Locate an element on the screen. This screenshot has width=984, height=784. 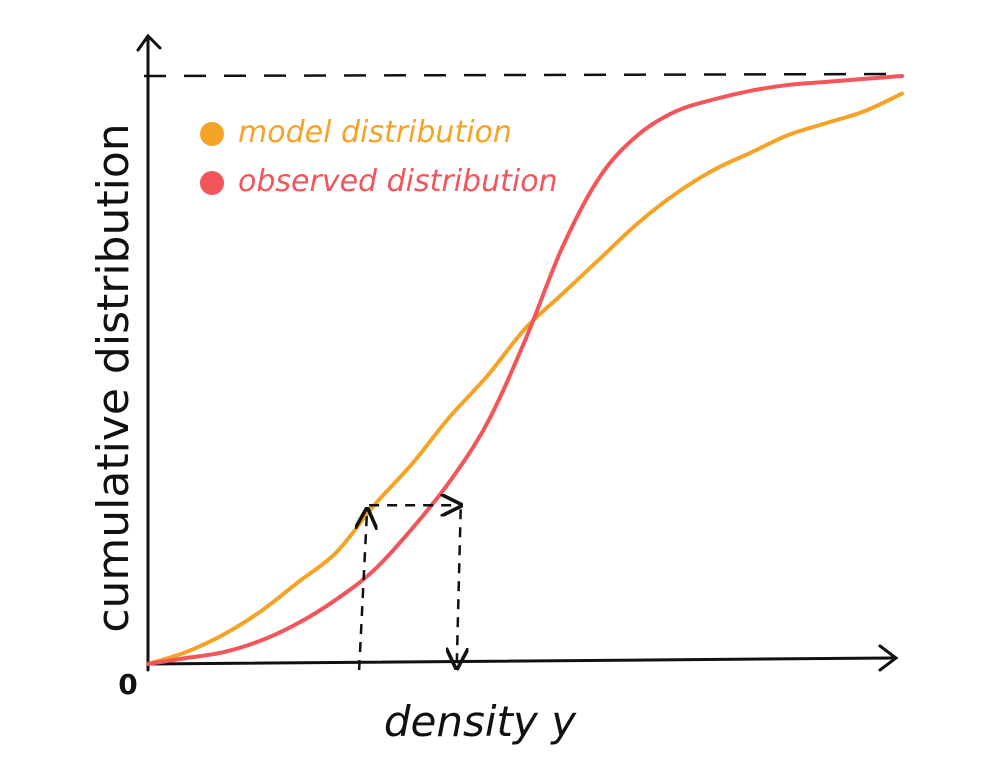
annotation-arrow-up is located at coordinates (363, 590).